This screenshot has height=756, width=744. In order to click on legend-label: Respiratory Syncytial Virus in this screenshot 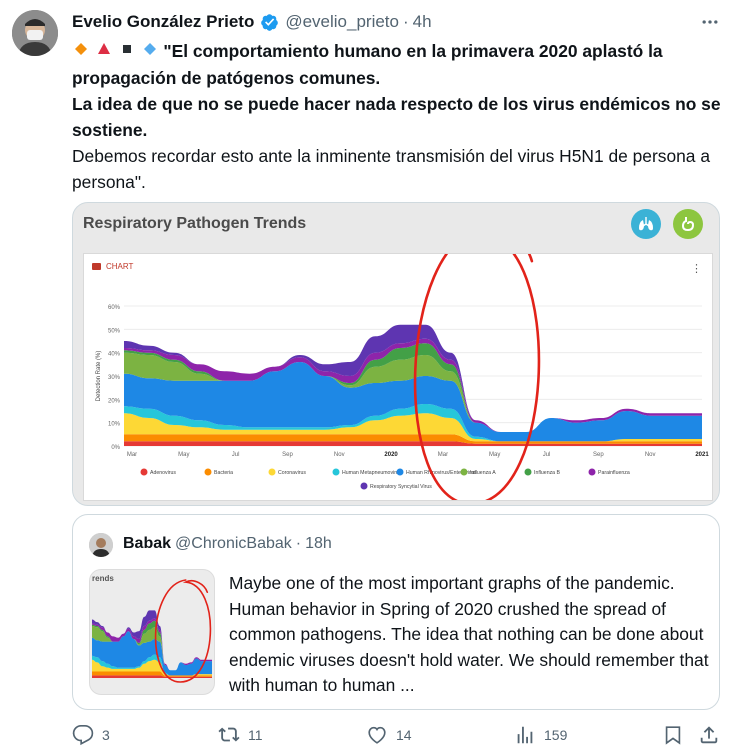, I will do `click(401, 487)`.